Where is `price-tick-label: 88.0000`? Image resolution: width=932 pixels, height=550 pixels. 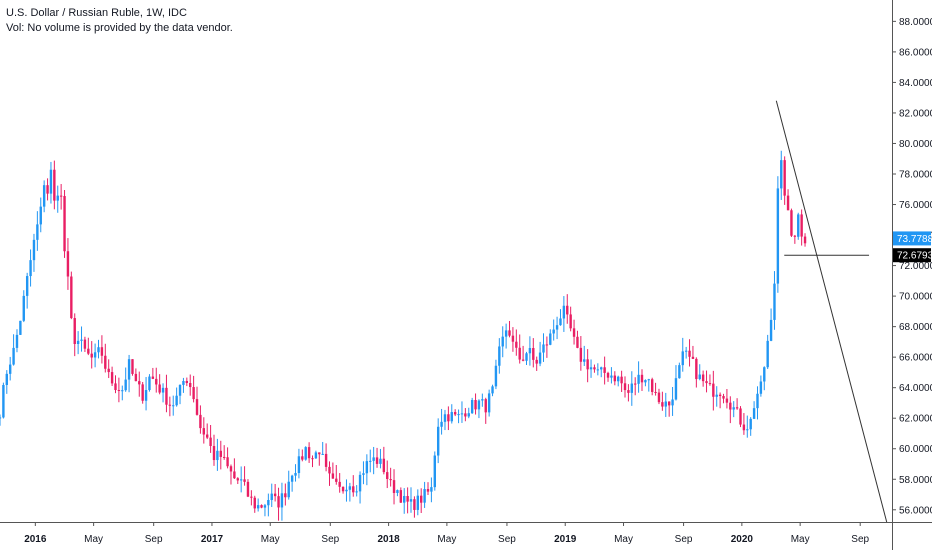
price-tick-label: 88.0000 is located at coordinates (915, 22).